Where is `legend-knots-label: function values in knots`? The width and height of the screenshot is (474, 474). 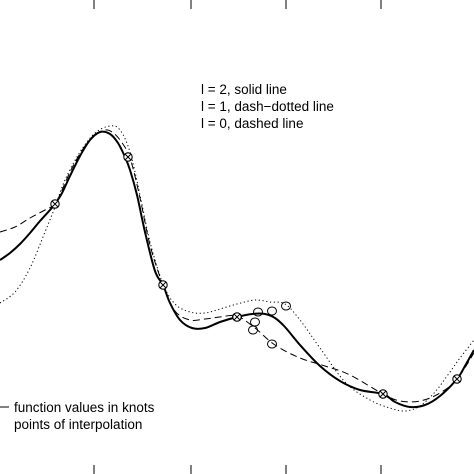
legend-knots-label: function values in knots is located at coordinates (84, 407).